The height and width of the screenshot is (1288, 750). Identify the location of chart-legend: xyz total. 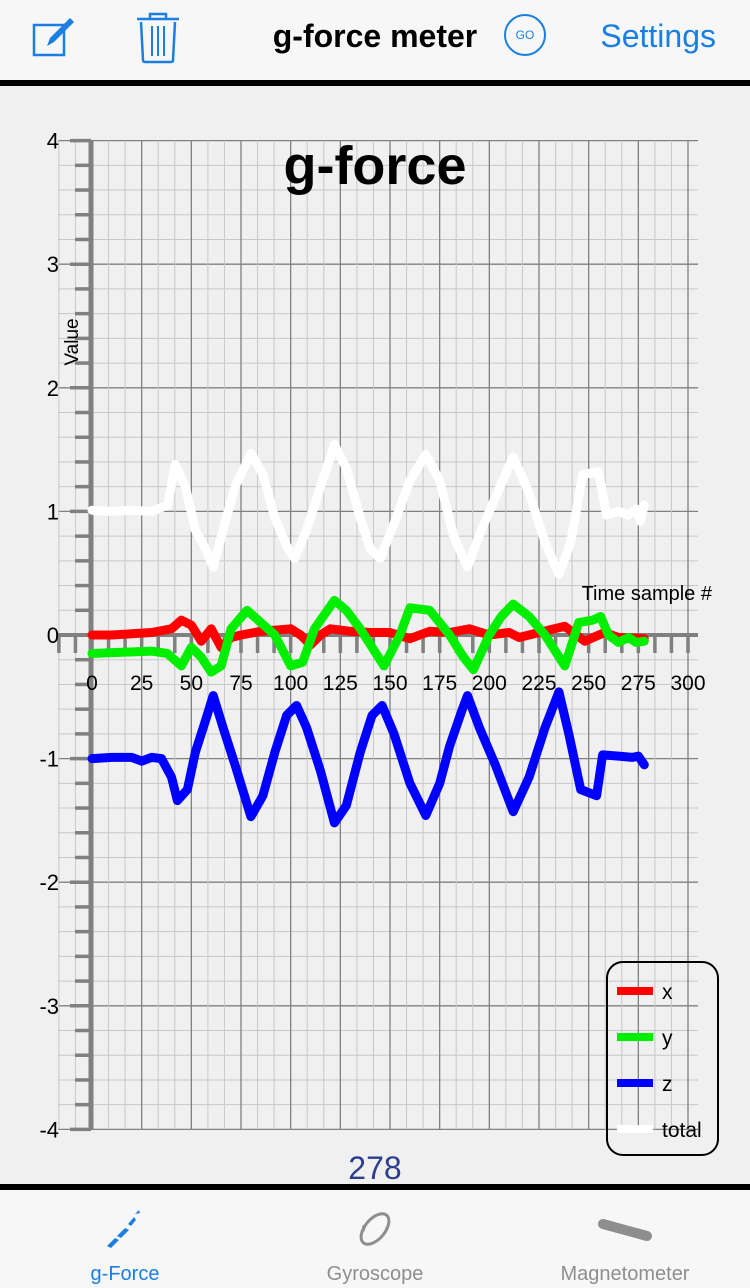
(662, 1058).